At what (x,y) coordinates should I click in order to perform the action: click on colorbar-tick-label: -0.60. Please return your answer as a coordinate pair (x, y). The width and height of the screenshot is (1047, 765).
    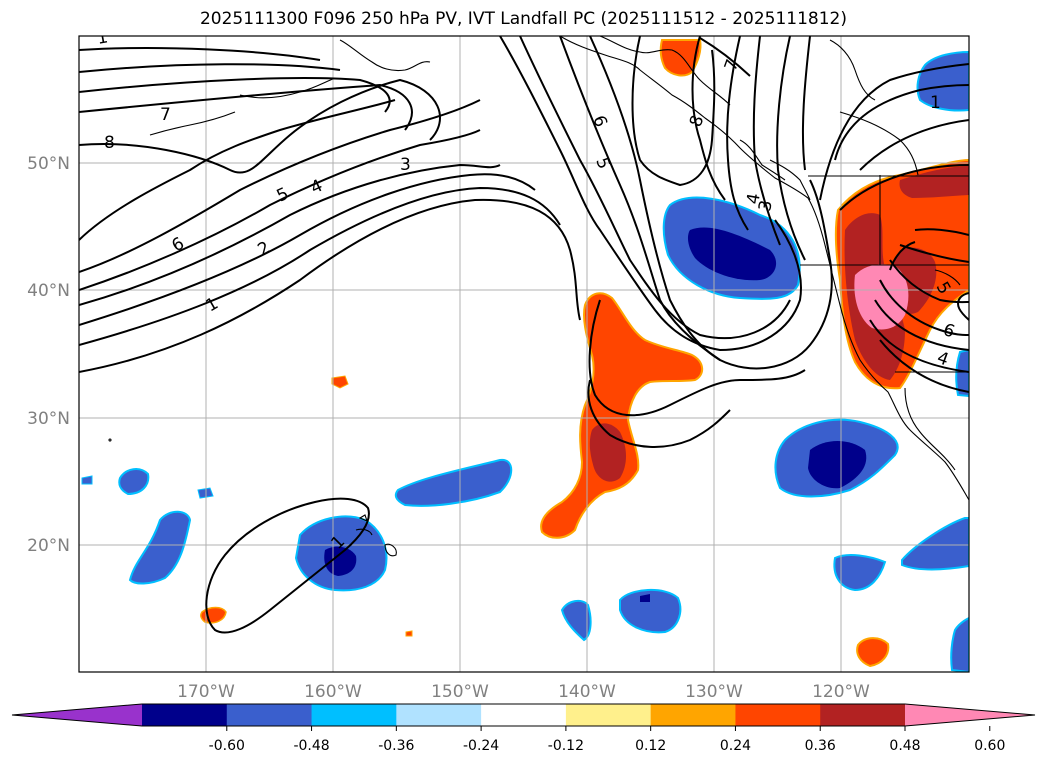
    Looking at the image, I should click on (227, 746).